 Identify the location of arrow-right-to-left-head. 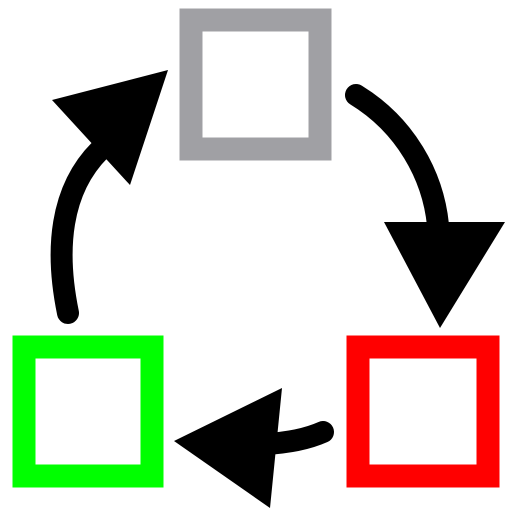
(228, 448).